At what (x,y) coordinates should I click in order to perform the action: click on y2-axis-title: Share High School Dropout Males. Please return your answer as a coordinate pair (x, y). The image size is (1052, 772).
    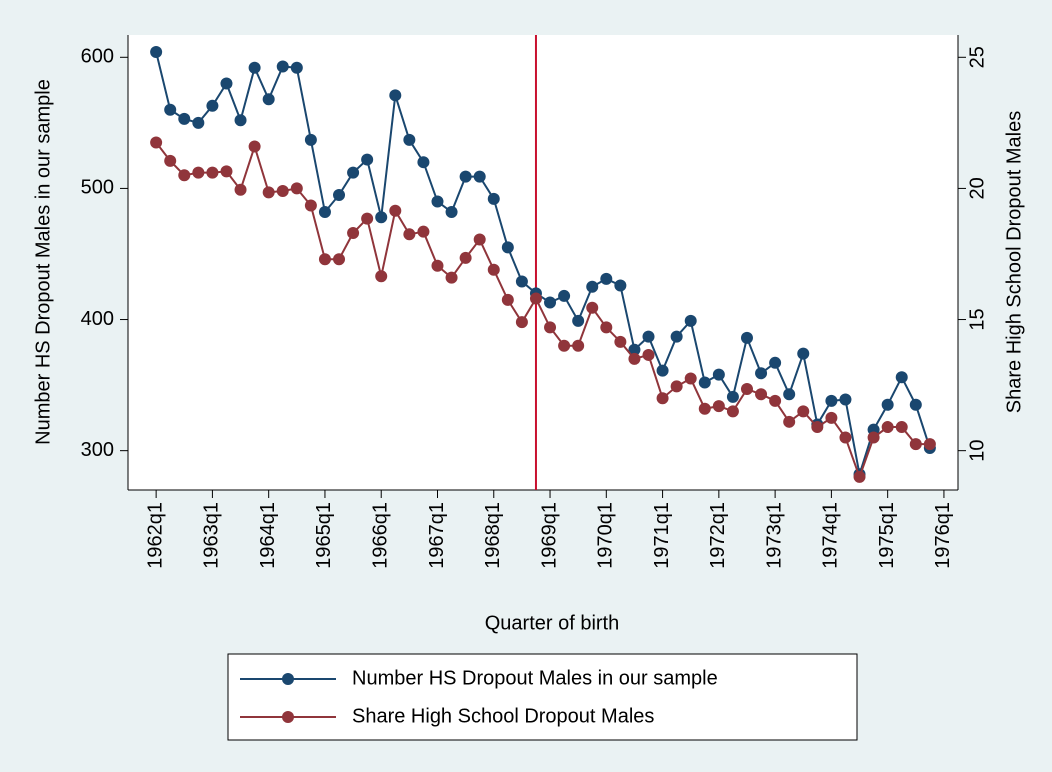
    Looking at the image, I should click on (1014, 262).